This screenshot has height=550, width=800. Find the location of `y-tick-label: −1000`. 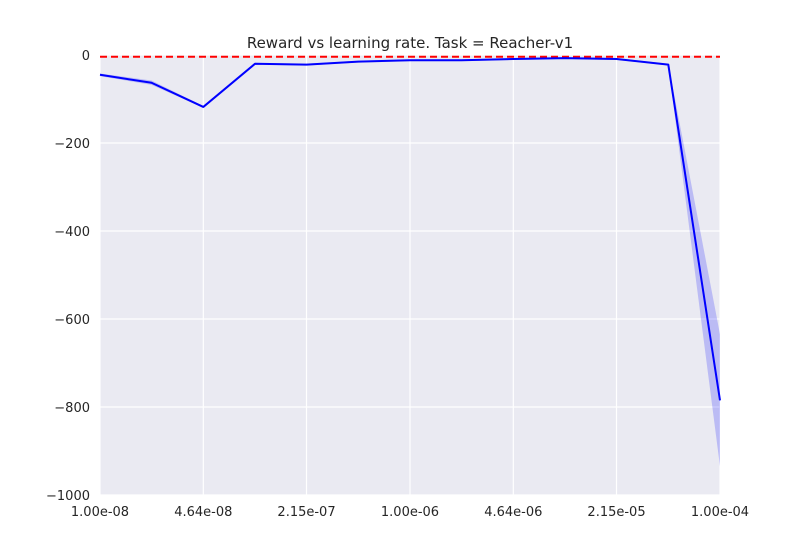

y-tick-label: −1000 is located at coordinates (68, 496).